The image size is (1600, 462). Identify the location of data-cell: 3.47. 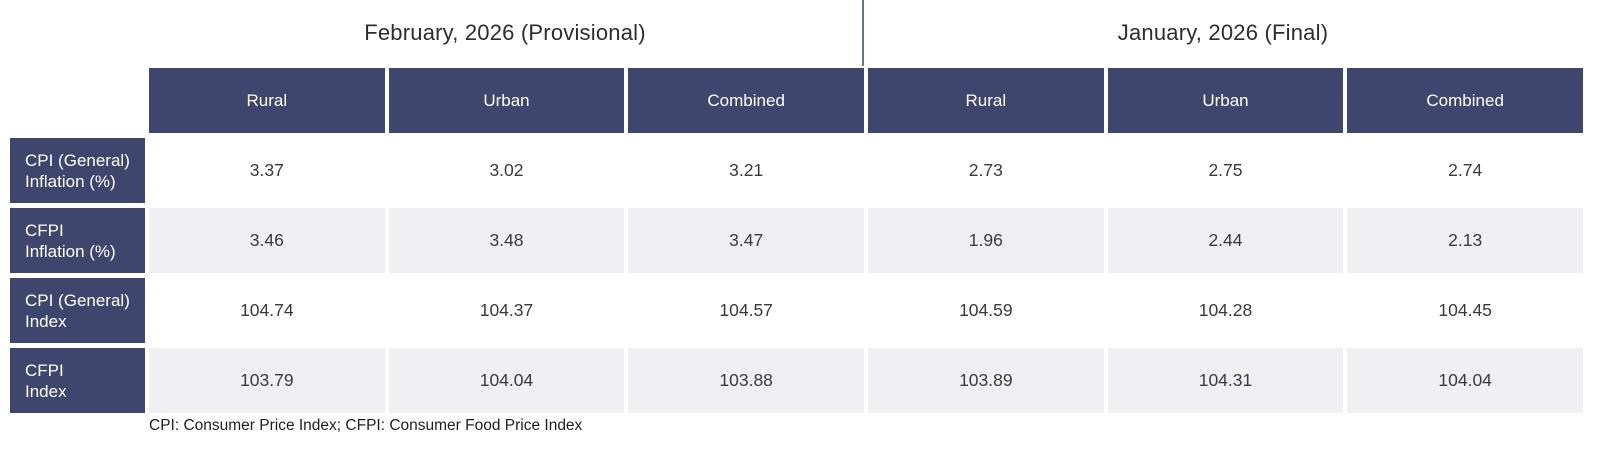
(746, 240).